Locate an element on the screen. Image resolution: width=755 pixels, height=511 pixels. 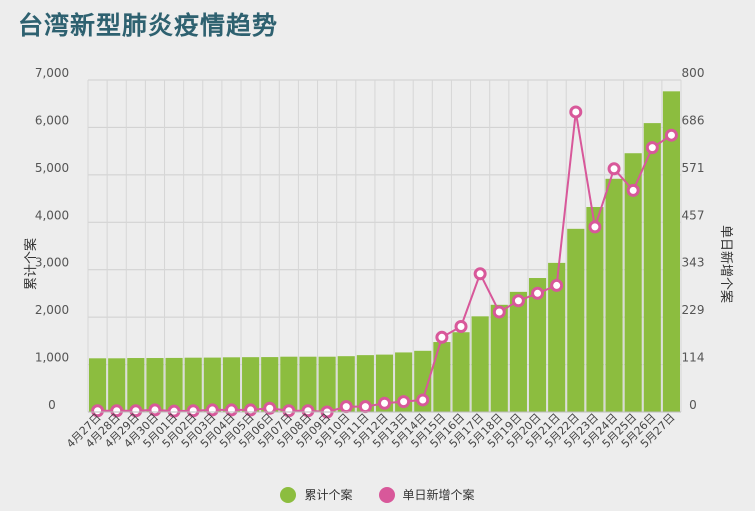
chart-title: 台湾新型肺炎疫情趋势 is located at coordinates (148, 25).